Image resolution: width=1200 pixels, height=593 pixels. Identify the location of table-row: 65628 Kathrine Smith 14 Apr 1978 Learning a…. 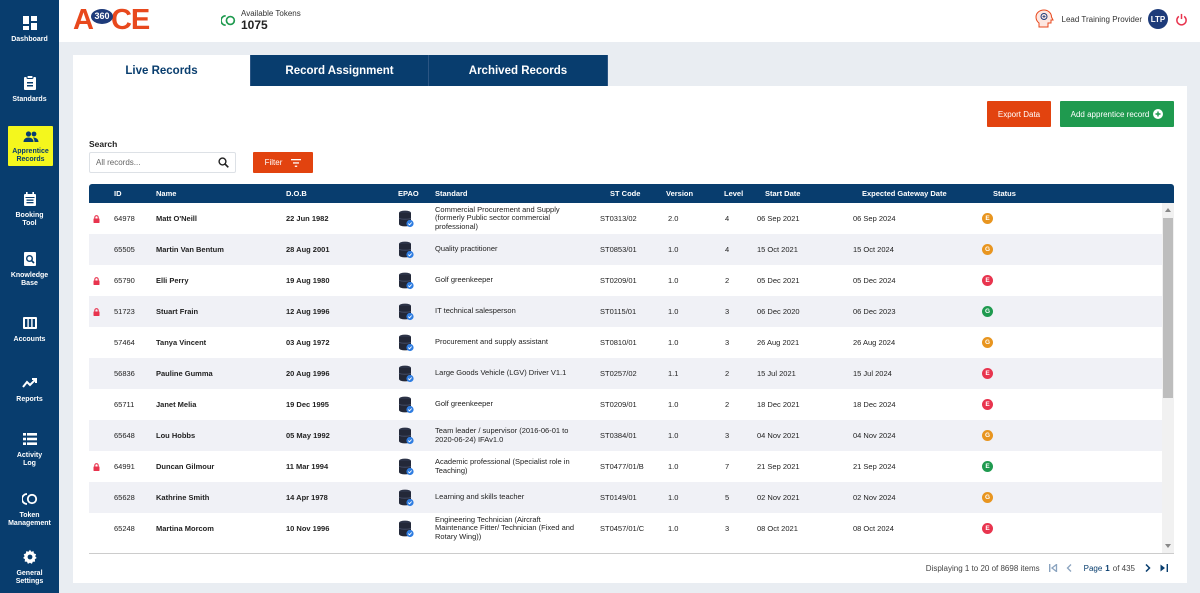
(625, 497).